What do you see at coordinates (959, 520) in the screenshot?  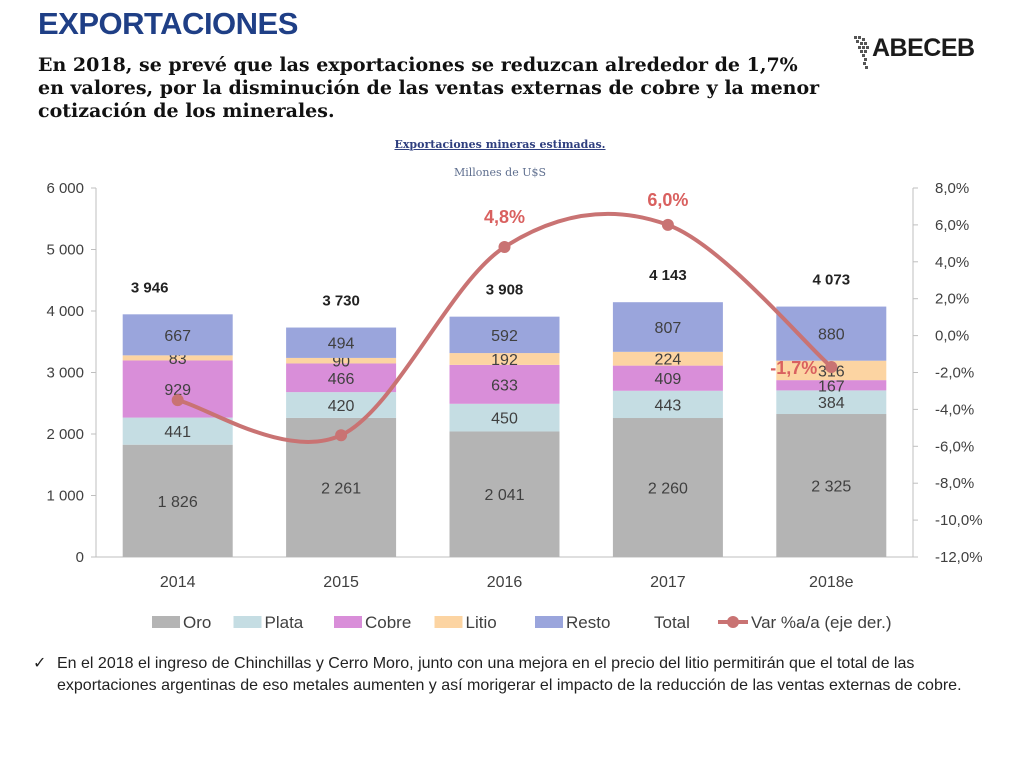 I see `y-right-tick-label: -10,0%` at bounding box center [959, 520].